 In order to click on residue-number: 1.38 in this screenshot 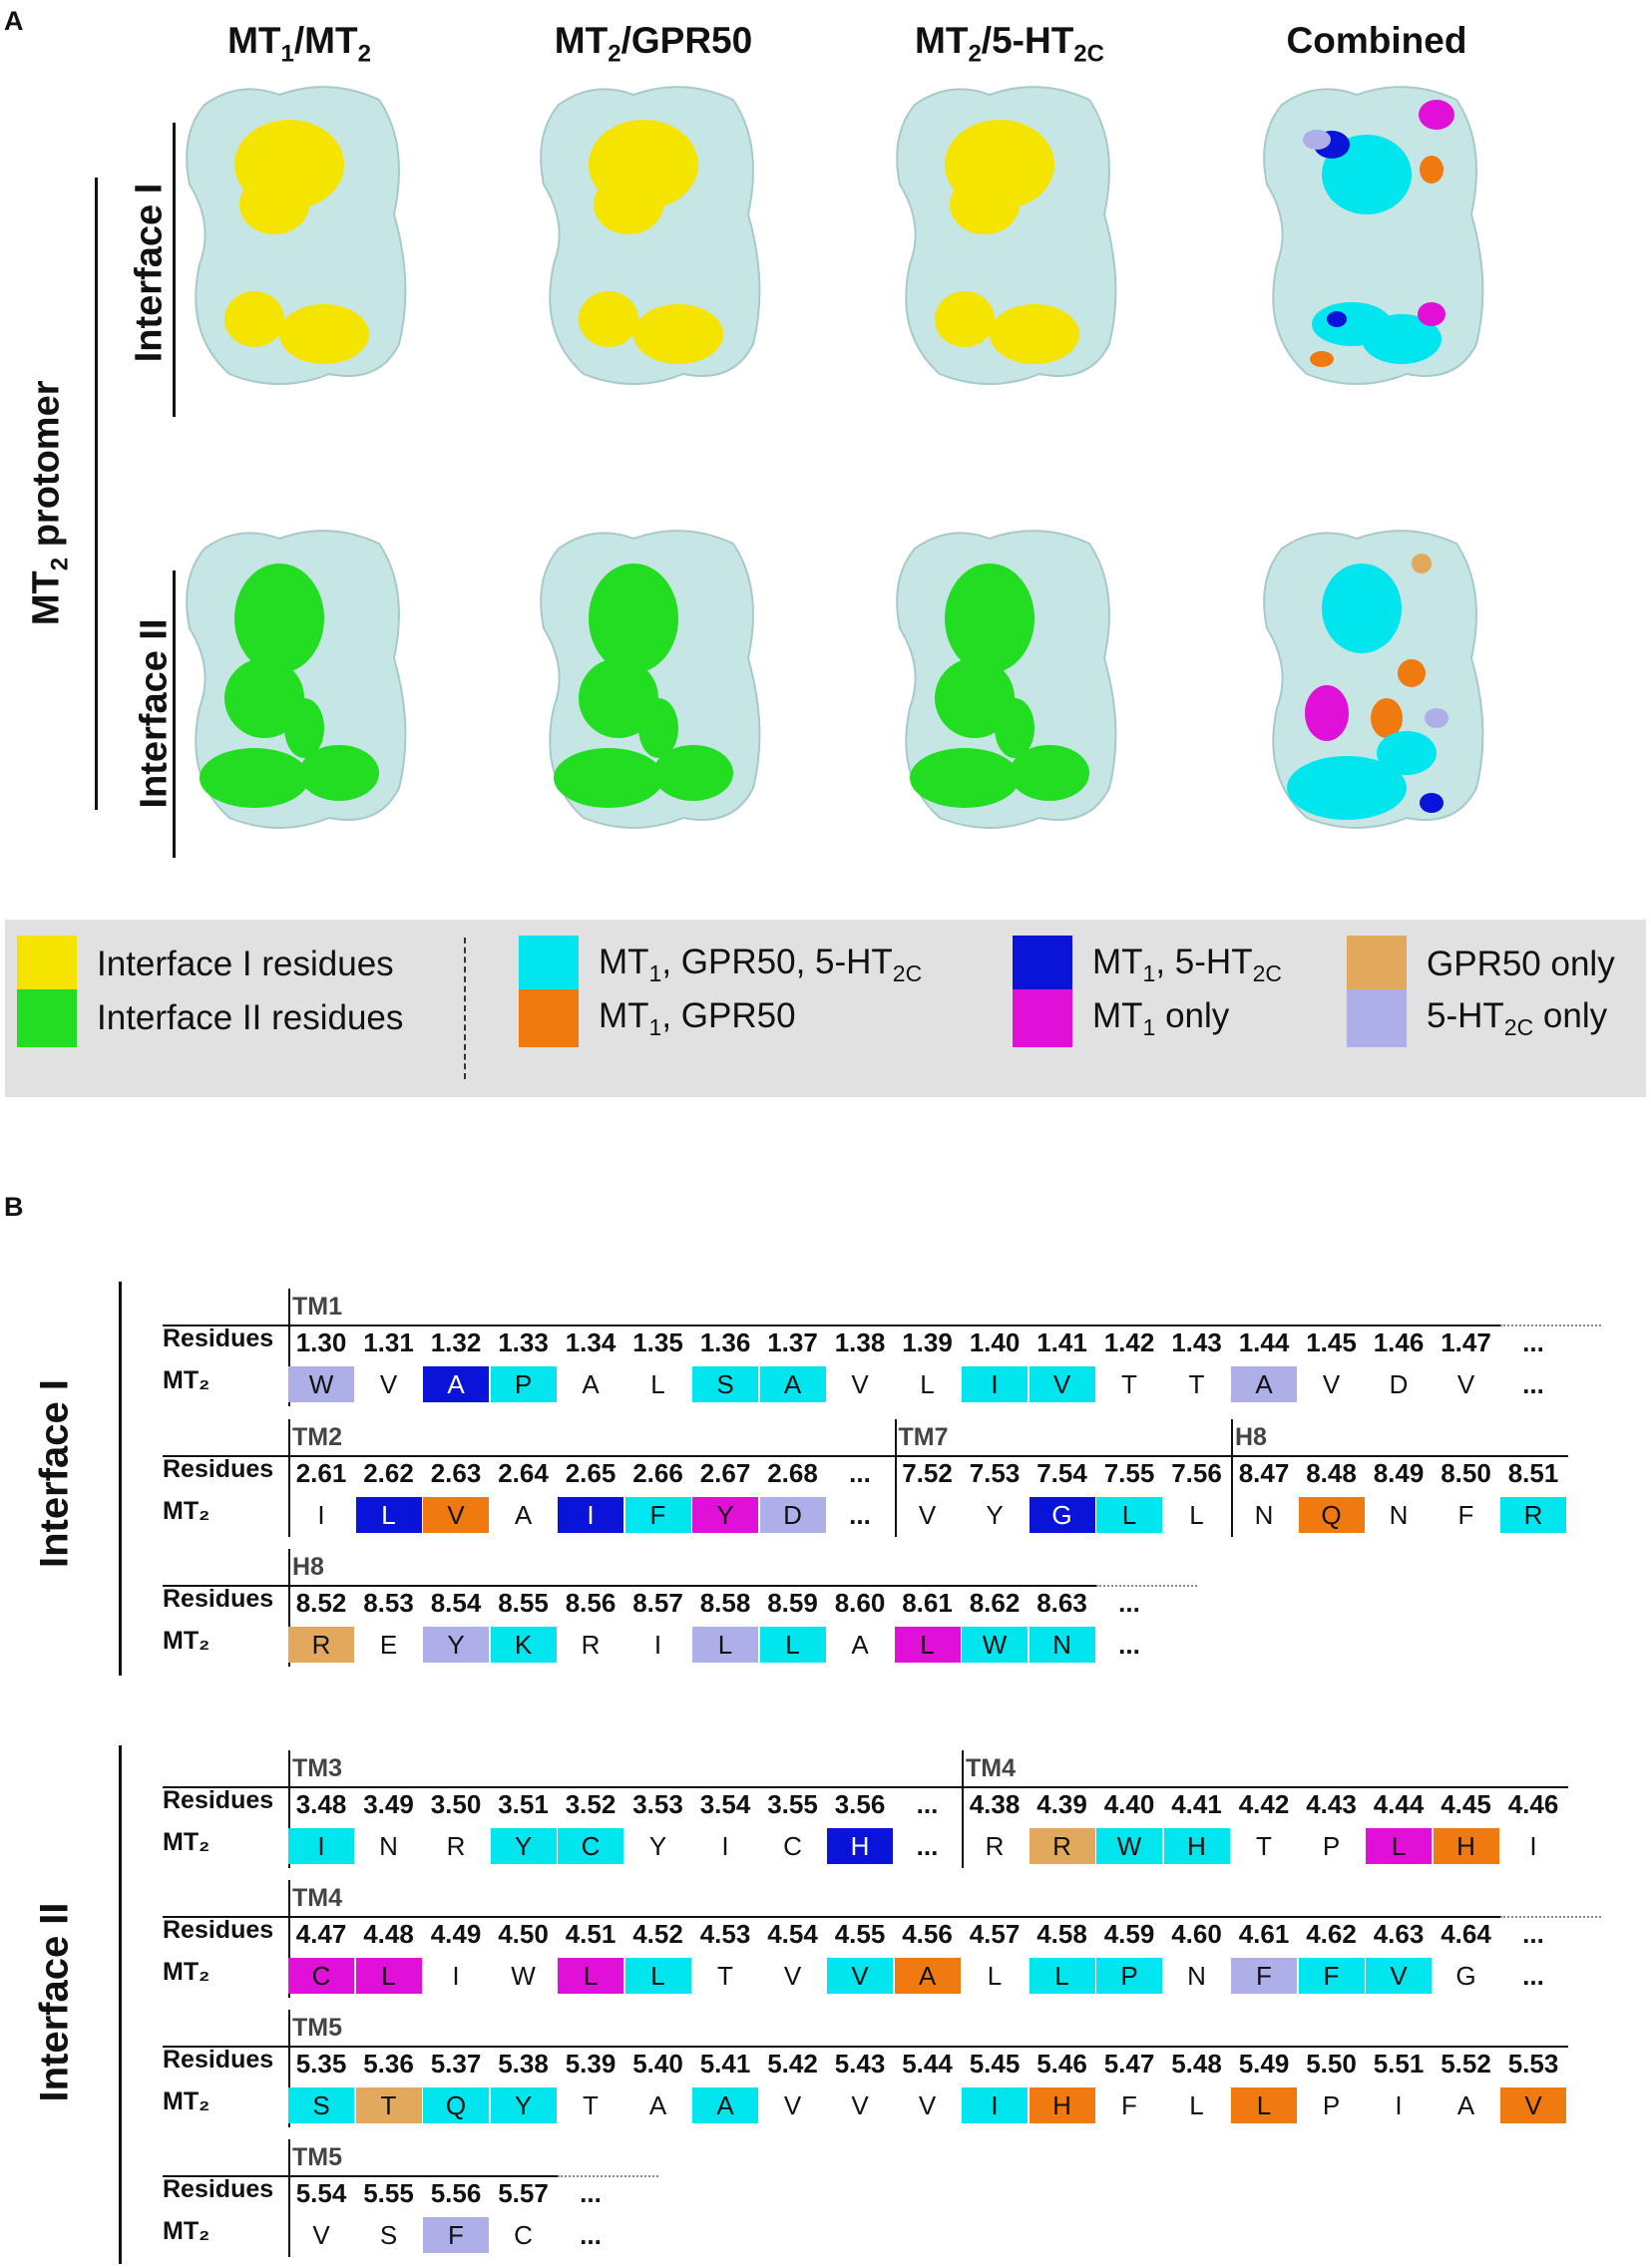, I will do `click(860, 1342)`.